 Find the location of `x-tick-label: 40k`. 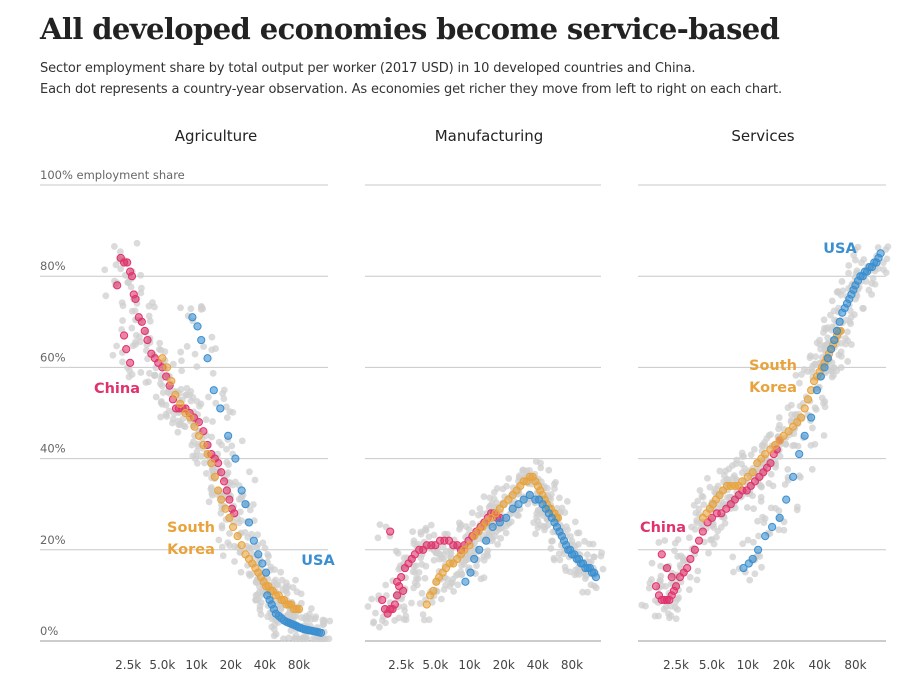

x-tick-label: 40k is located at coordinates (538, 665).